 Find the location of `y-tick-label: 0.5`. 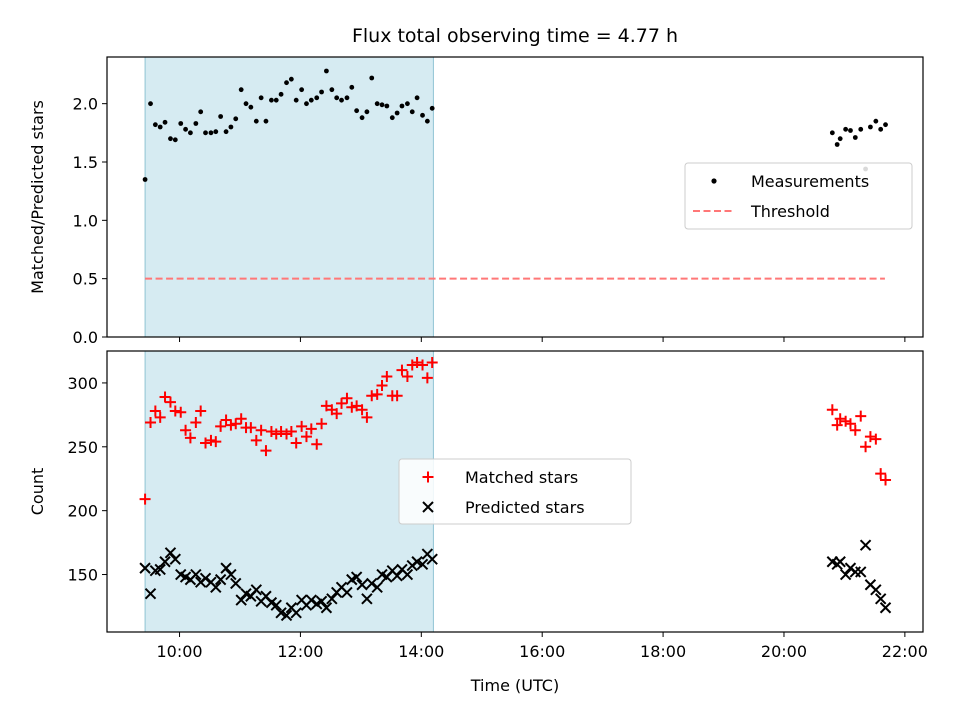

y-tick-label: 0.5 is located at coordinates (85, 279).